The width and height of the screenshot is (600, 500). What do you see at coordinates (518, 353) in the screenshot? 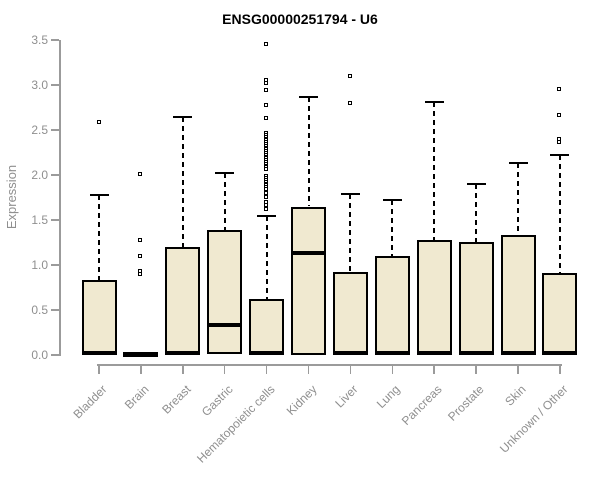
I see `median-skin` at bounding box center [518, 353].